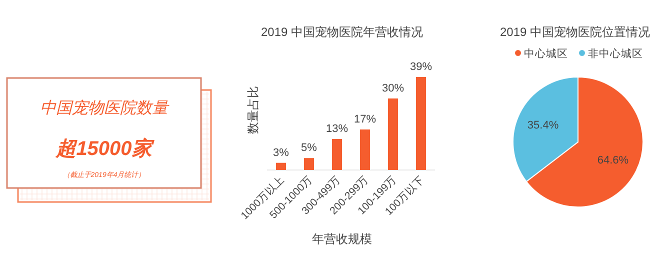 The width and height of the screenshot is (663, 260). I want to click on legend-label: 中心城区, so click(546, 53).